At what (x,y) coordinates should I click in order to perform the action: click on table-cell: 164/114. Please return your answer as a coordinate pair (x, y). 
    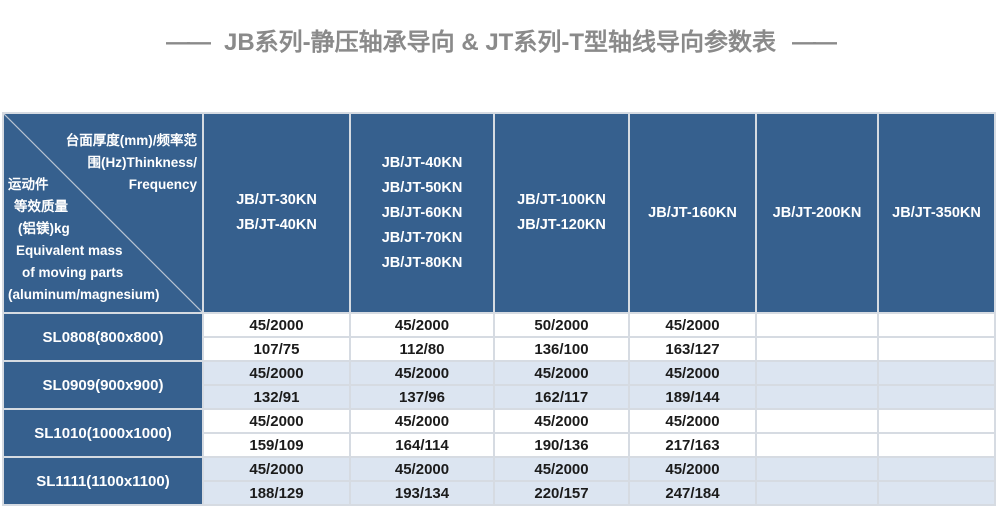
    Looking at the image, I should click on (422, 445).